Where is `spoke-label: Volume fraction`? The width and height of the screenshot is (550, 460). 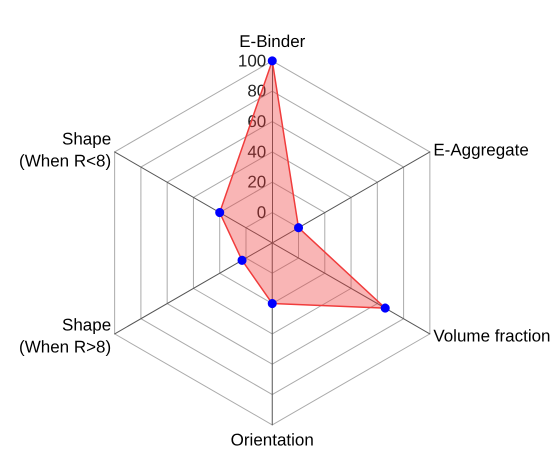 spoke-label: Volume fraction is located at coordinates (491, 336).